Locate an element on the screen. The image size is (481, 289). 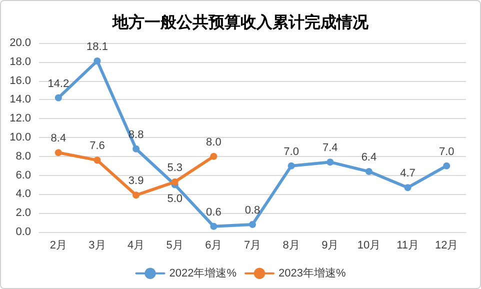
x-tick-label: 8月 is located at coordinates (291, 246).